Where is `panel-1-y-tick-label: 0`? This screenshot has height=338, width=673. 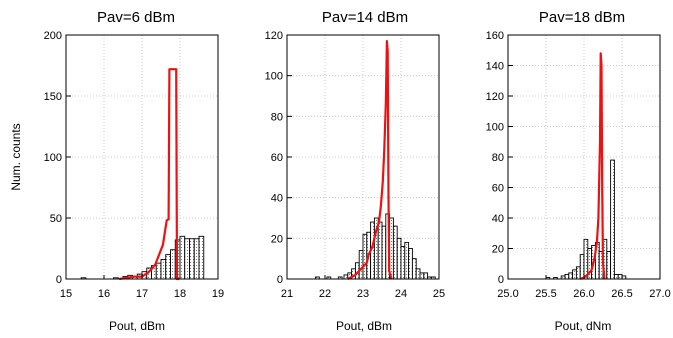 panel-1-y-tick-label: 0 is located at coordinates (59, 280).